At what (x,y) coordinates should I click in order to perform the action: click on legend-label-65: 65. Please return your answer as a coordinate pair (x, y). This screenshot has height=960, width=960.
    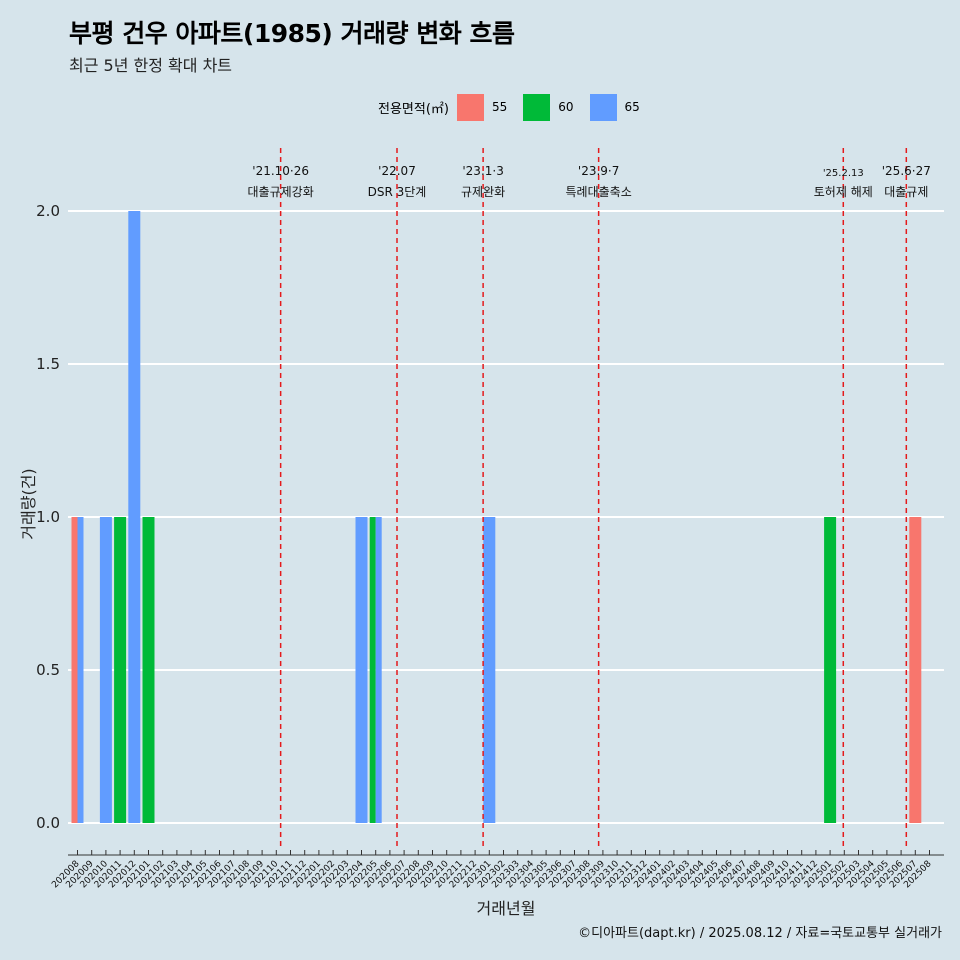
    Looking at the image, I should click on (632, 107).